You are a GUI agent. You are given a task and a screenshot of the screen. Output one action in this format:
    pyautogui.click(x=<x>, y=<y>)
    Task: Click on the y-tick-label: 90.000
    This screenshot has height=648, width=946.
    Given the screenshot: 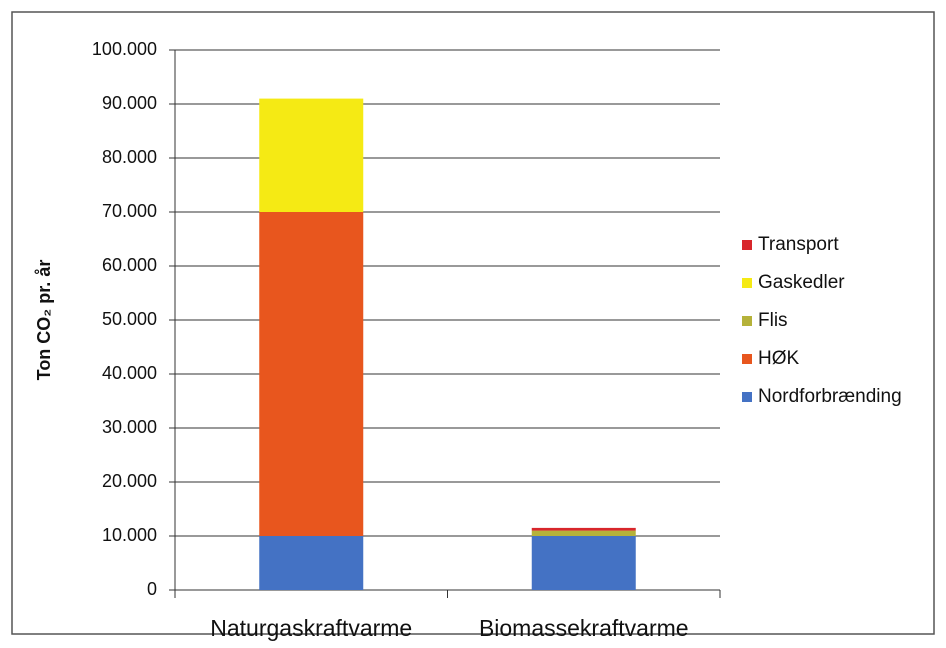 What is the action you would take?
    pyautogui.click(x=129, y=103)
    